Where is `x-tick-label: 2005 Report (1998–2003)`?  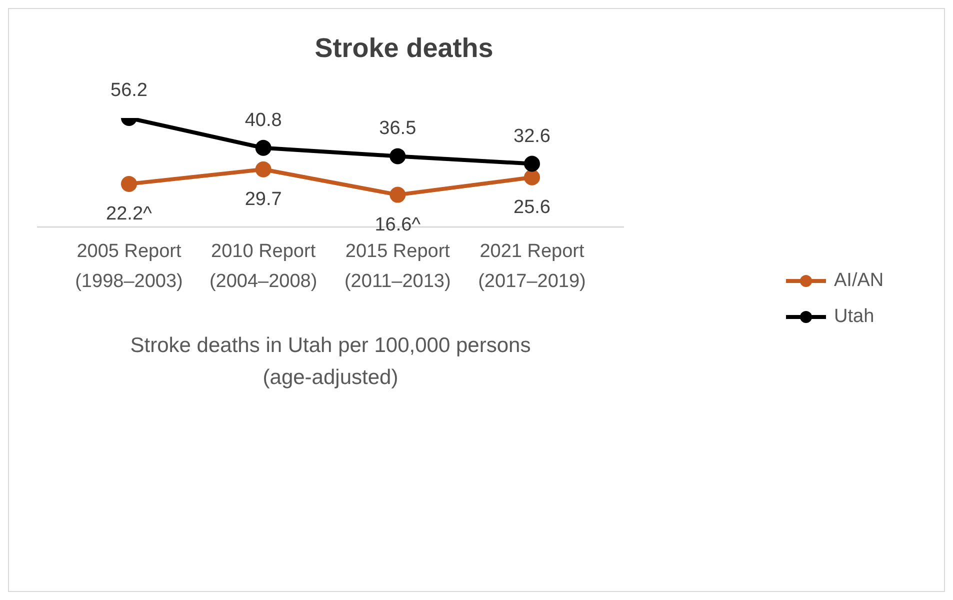 x-tick-label: 2005 Report (1998–2003) is located at coordinates (129, 266).